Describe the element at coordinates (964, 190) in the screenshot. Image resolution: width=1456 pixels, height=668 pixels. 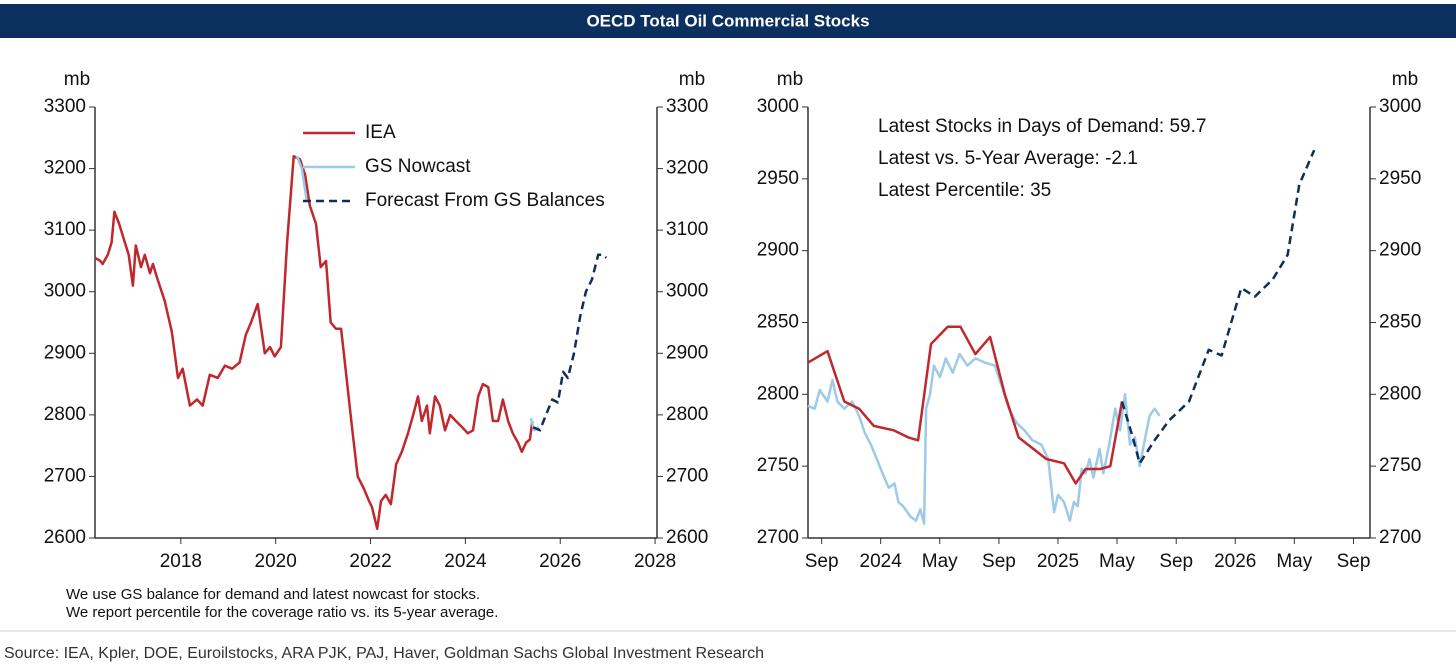
I see `annotation: Latest Percentile: 35` at that location.